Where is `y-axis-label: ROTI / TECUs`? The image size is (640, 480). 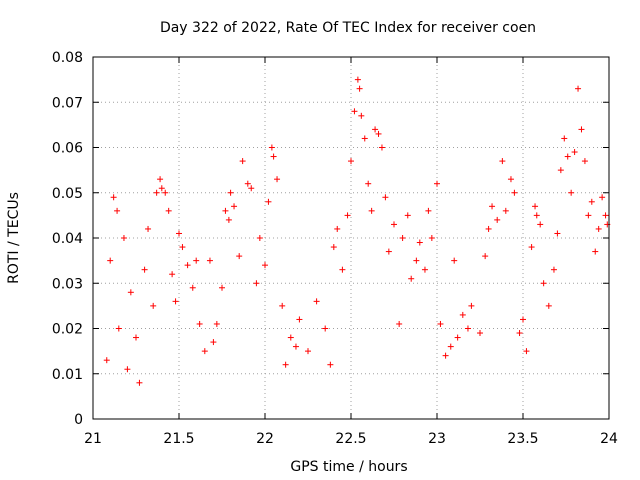
y-axis-label: ROTI / TECUs is located at coordinates (14, 238).